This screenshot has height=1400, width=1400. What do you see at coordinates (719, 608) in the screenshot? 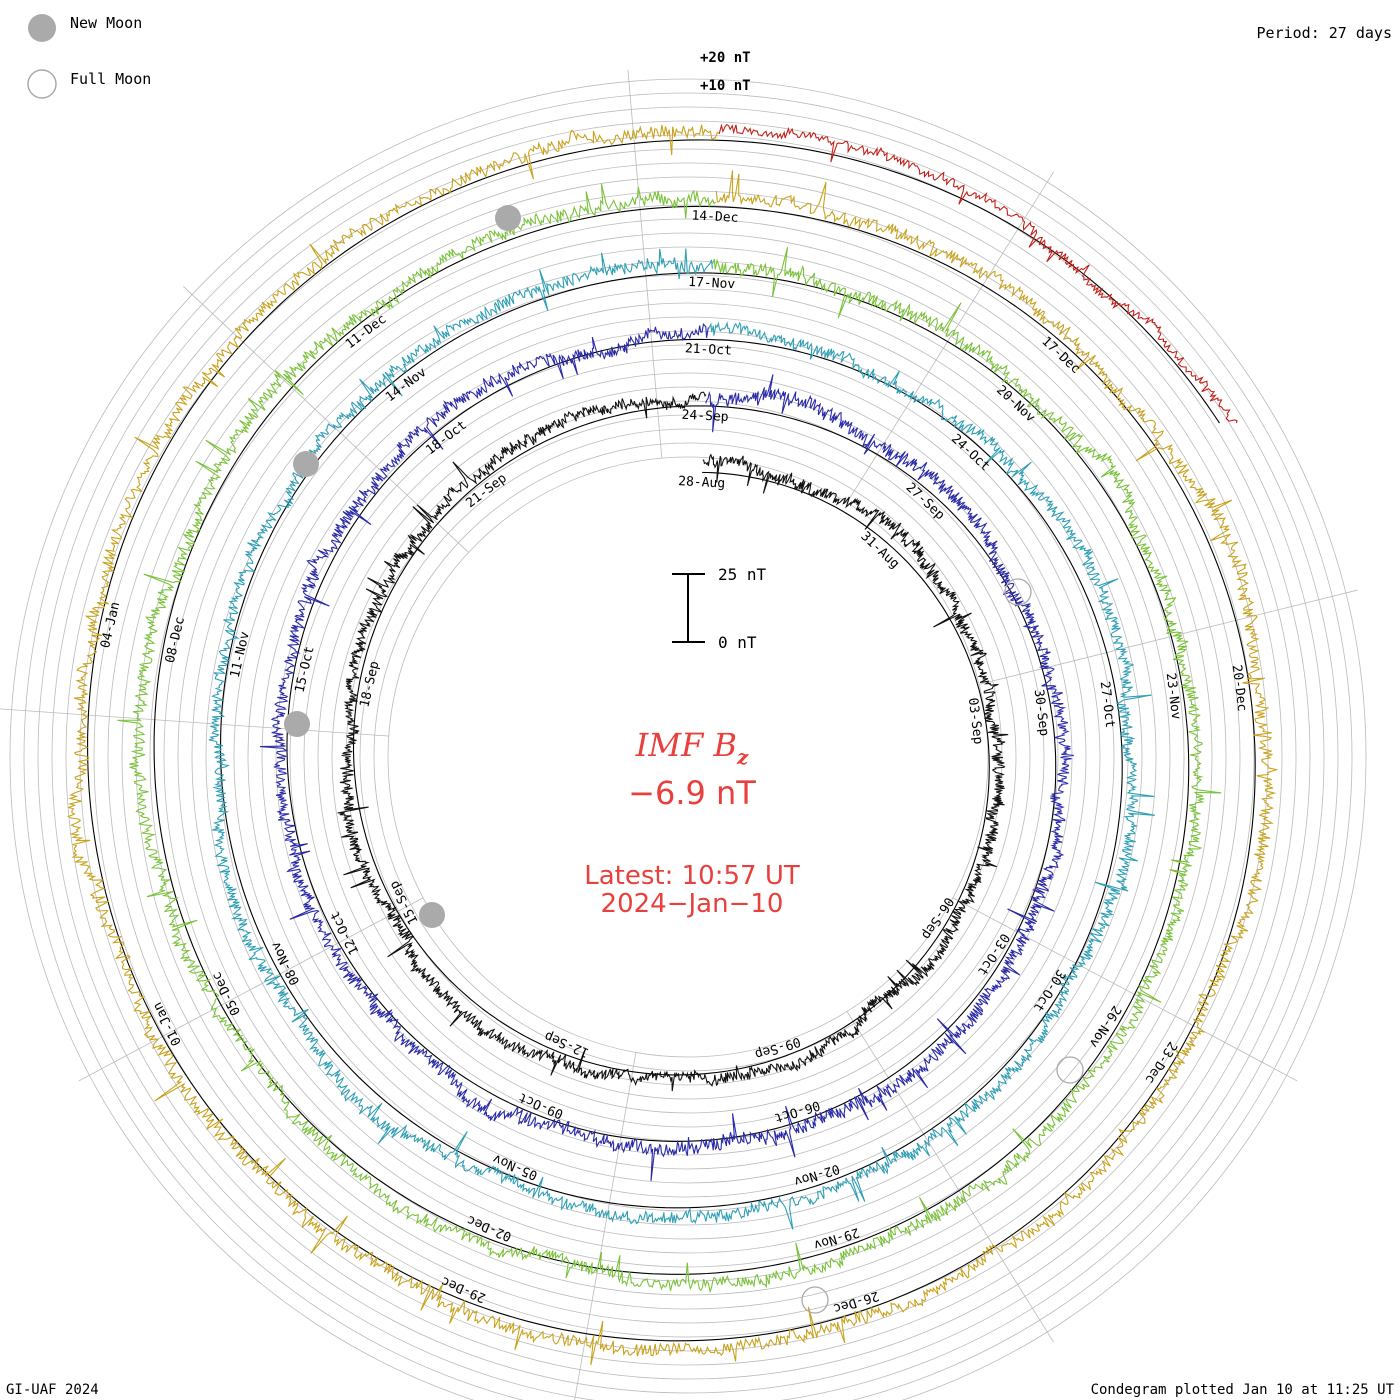
I see `scale-bar: 25 nT 0 nT` at bounding box center [719, 608].